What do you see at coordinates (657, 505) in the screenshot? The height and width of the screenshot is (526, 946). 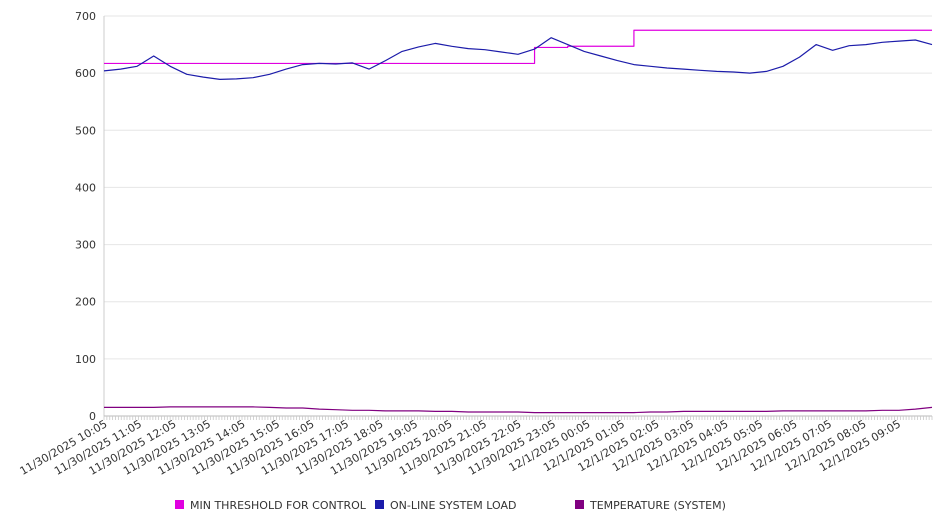 I see `legend-label: TEMPERATURE (SYSTEM)` at bounding box center [657, 505].